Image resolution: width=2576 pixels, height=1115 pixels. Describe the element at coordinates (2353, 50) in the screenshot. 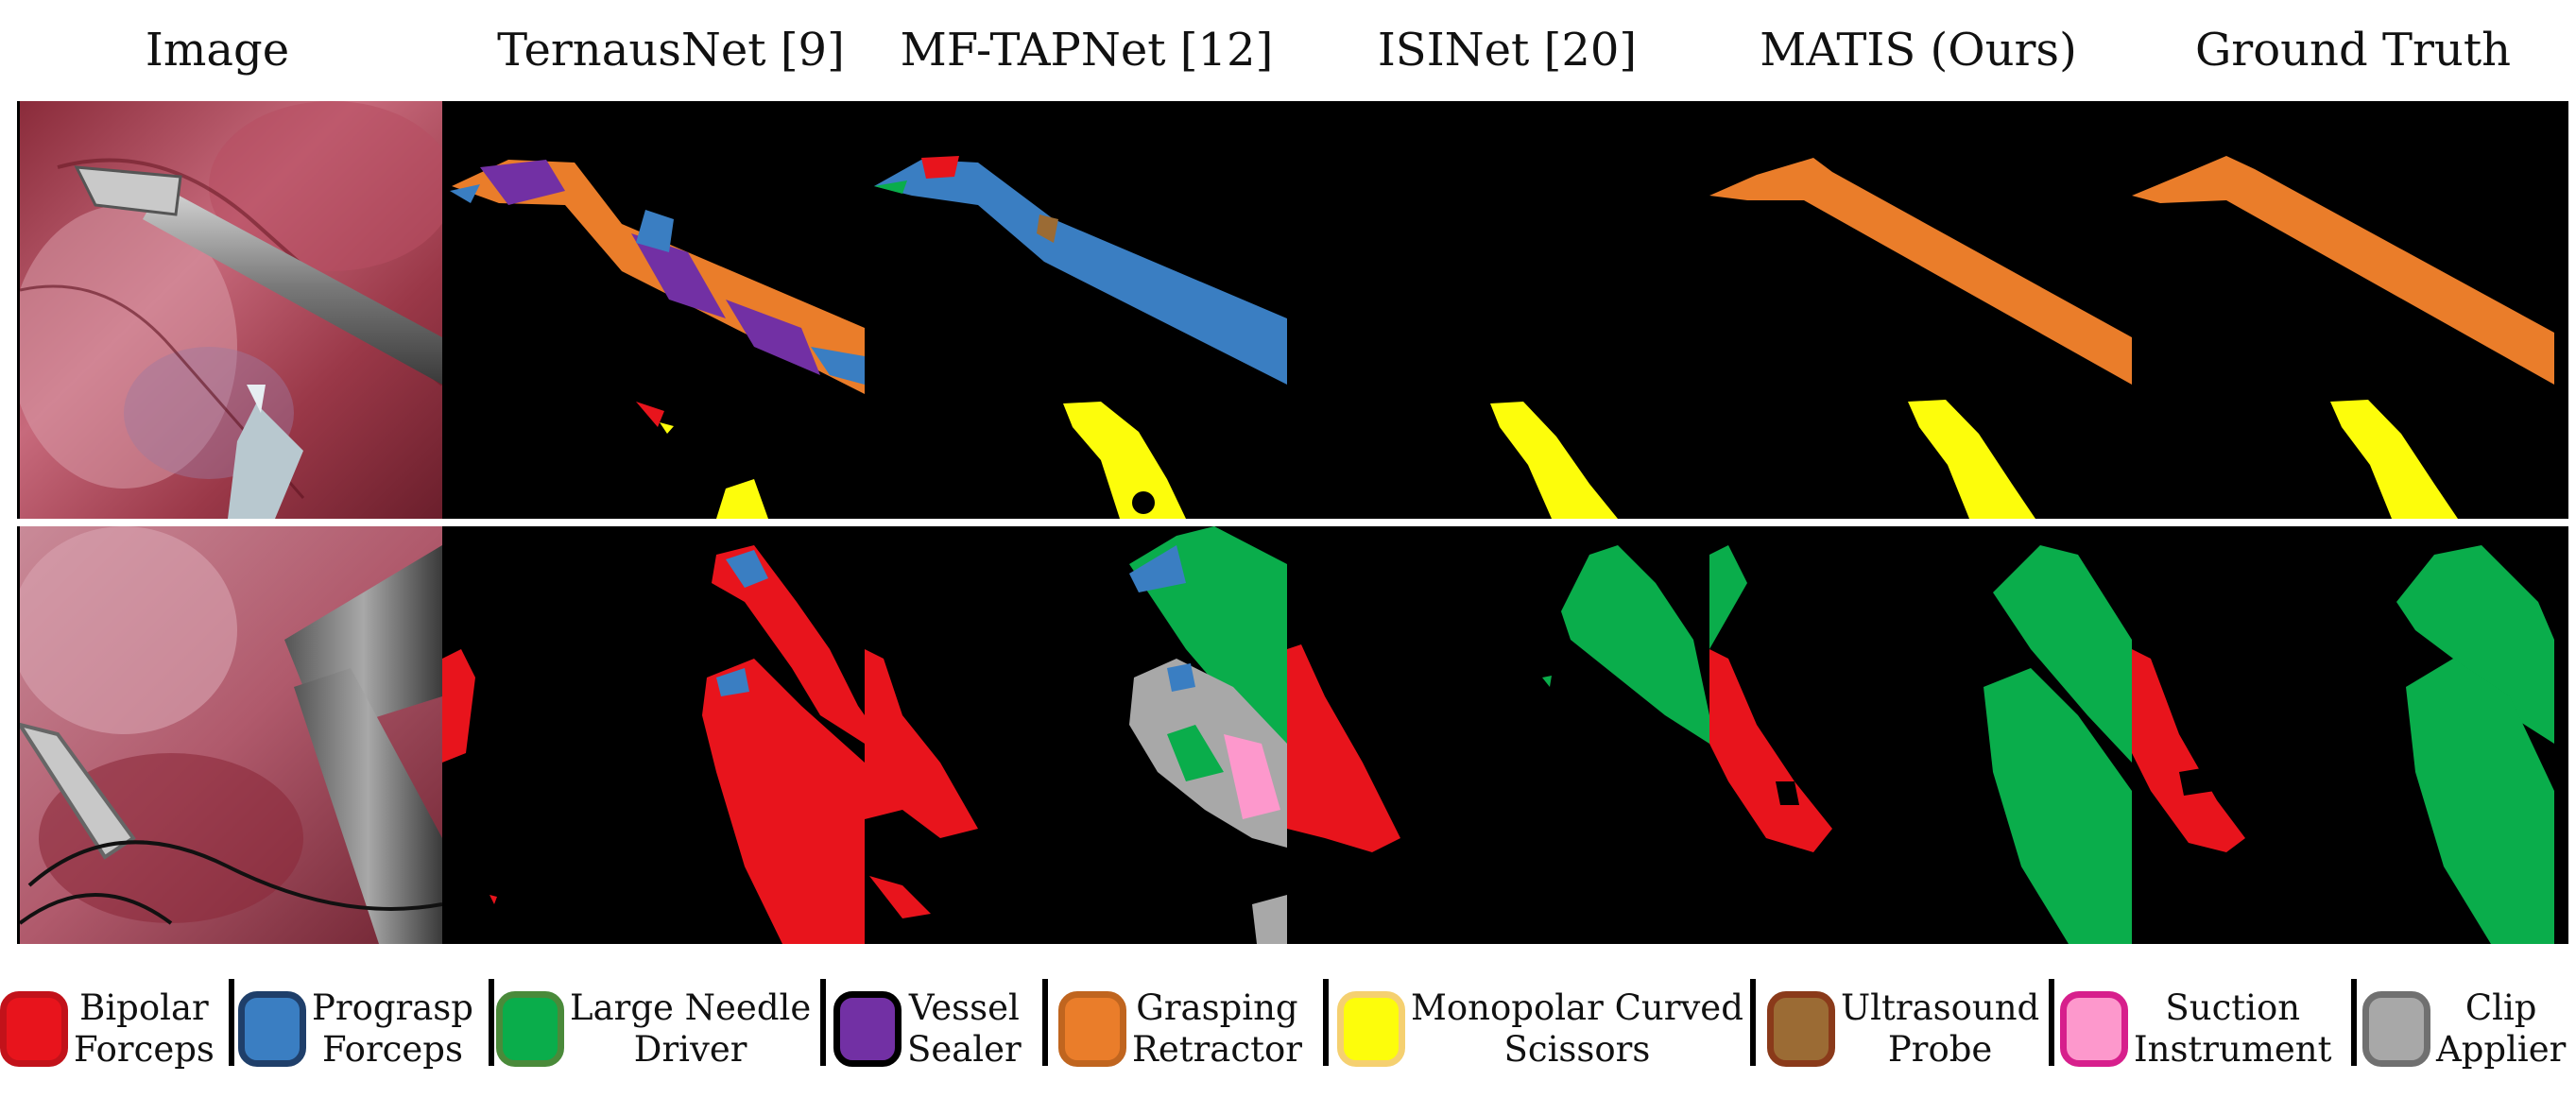

I see `column-header-ground-truth: Ground Truth` at that location.